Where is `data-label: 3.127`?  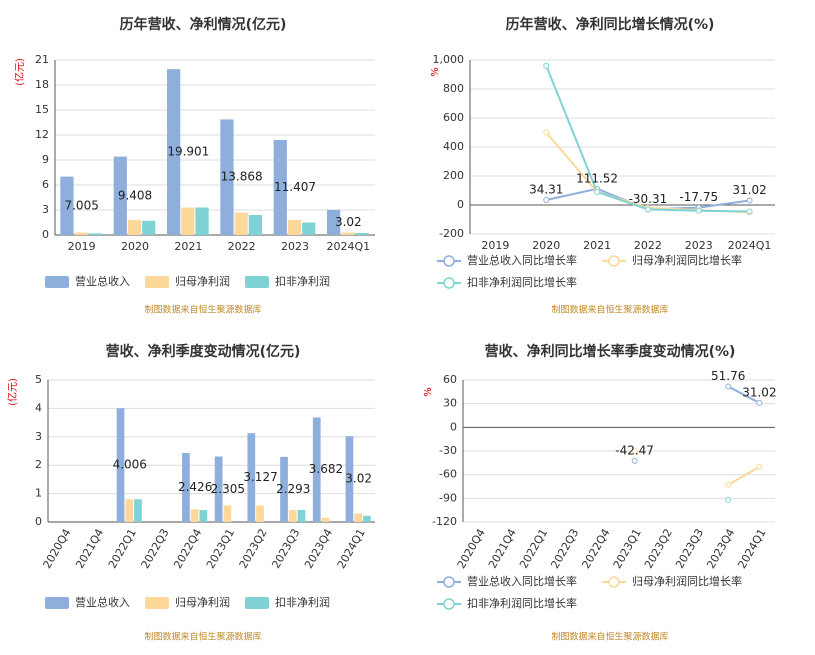
data-label: 3.127 is located at coordinates (260, 477).